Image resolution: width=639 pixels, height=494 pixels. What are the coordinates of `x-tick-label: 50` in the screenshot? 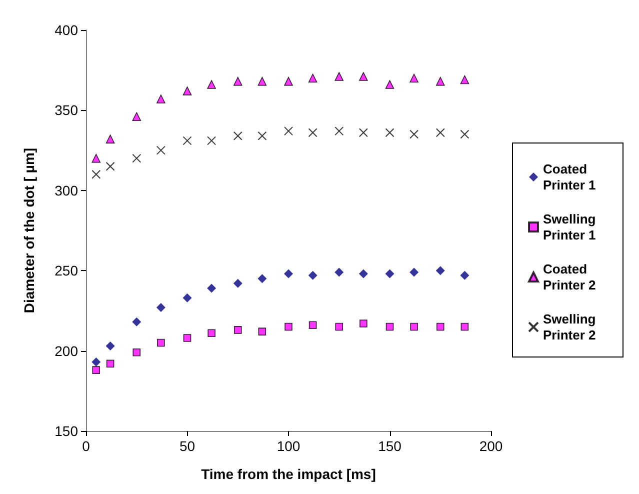 It's located at (187, 446).